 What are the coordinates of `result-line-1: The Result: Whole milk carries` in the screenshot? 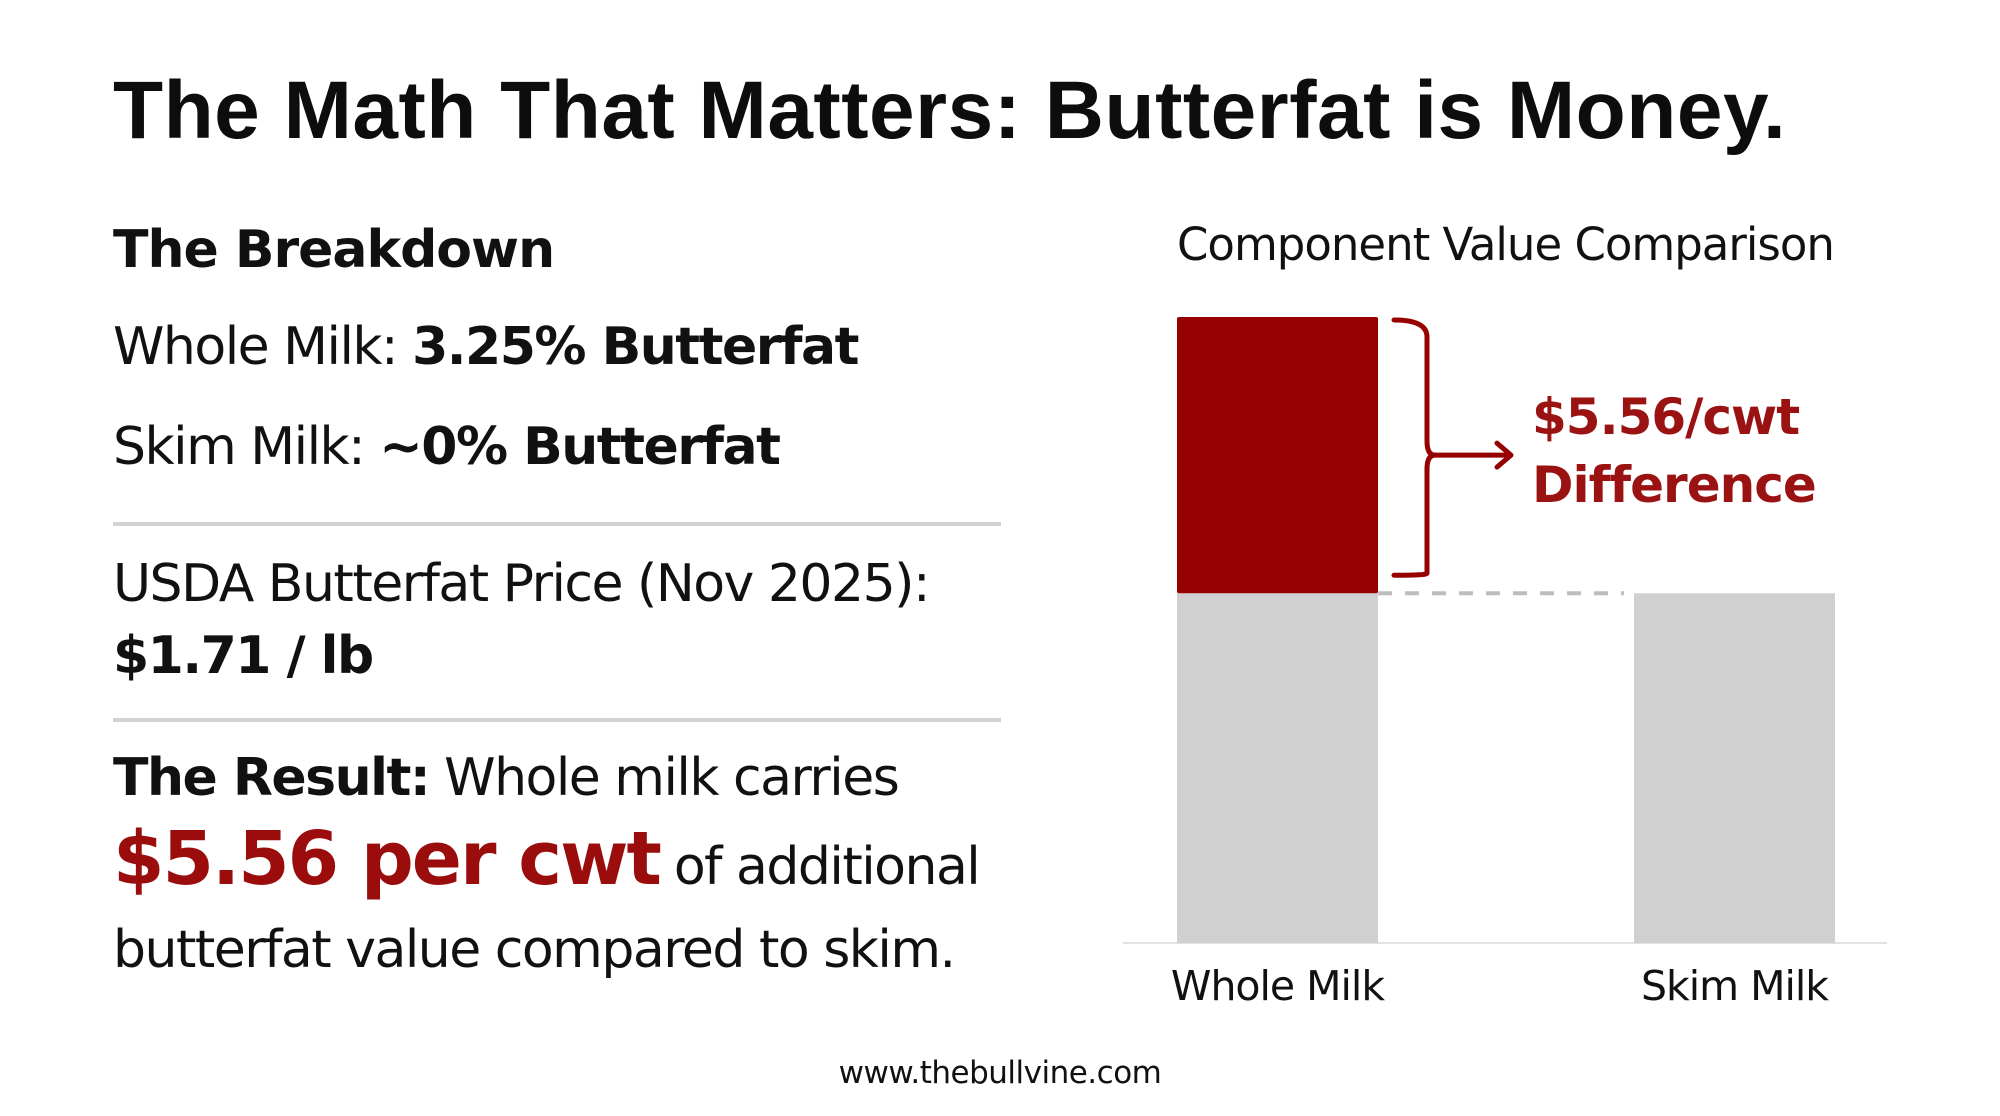 It's located at (506, 778).